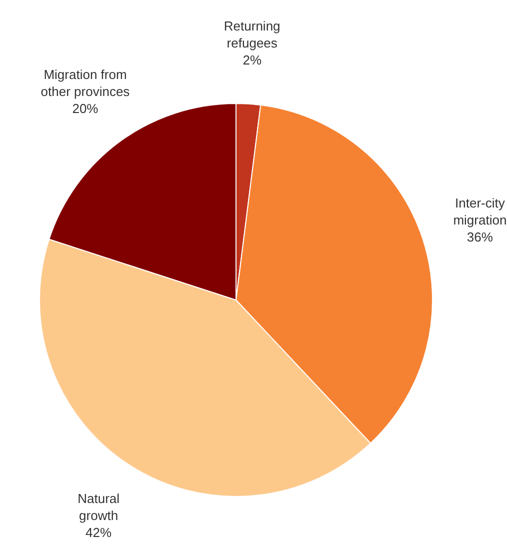 This screenshot has height=548, width=507. What do you see at coordinates (85, 108) in the screenshot?
I see `data-label: 20%` at bounding box center [85, 108].